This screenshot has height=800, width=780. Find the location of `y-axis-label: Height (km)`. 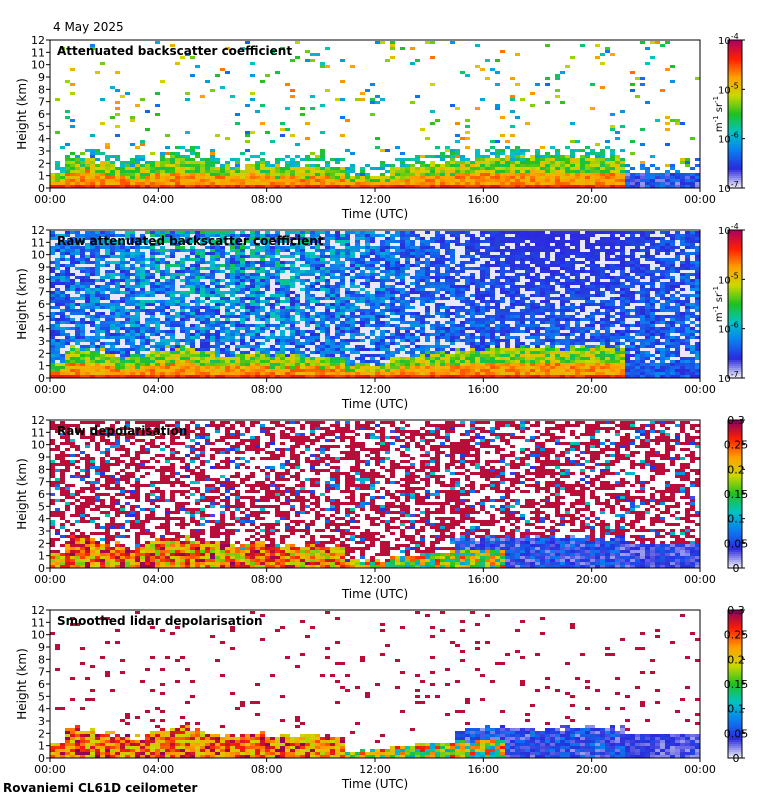

y-axis-label: Height (km) is located at coordinates (22, 113).